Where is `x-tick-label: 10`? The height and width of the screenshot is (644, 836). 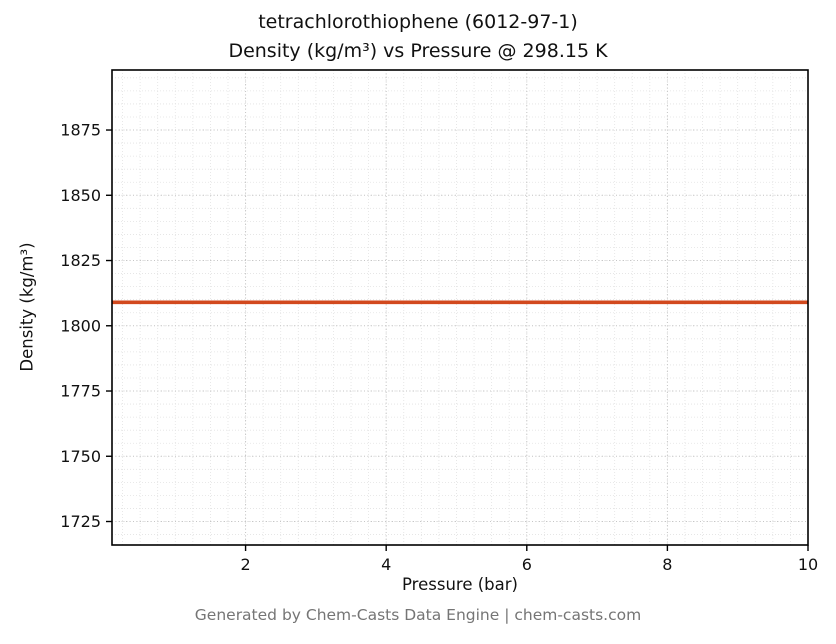 x-tick-label: 10 is located at coordinates (808, 564).